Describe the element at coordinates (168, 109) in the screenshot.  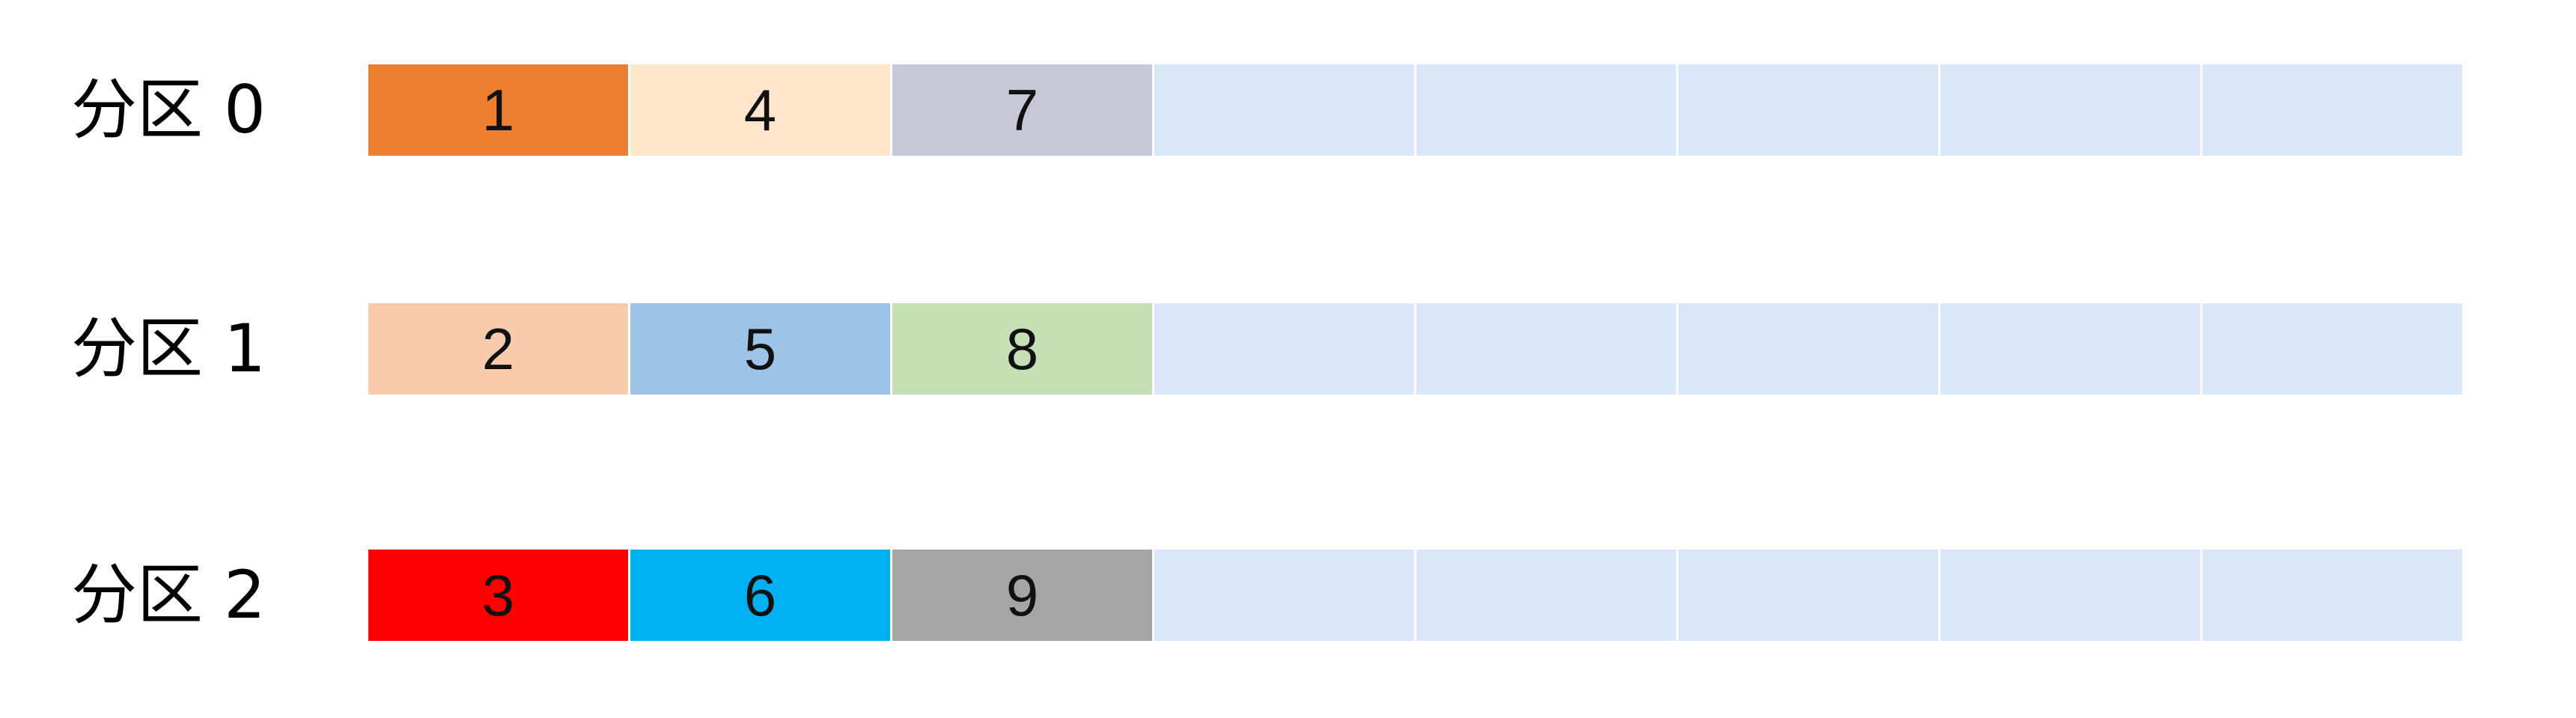
I see `partition-label: 分区 0` at that location.